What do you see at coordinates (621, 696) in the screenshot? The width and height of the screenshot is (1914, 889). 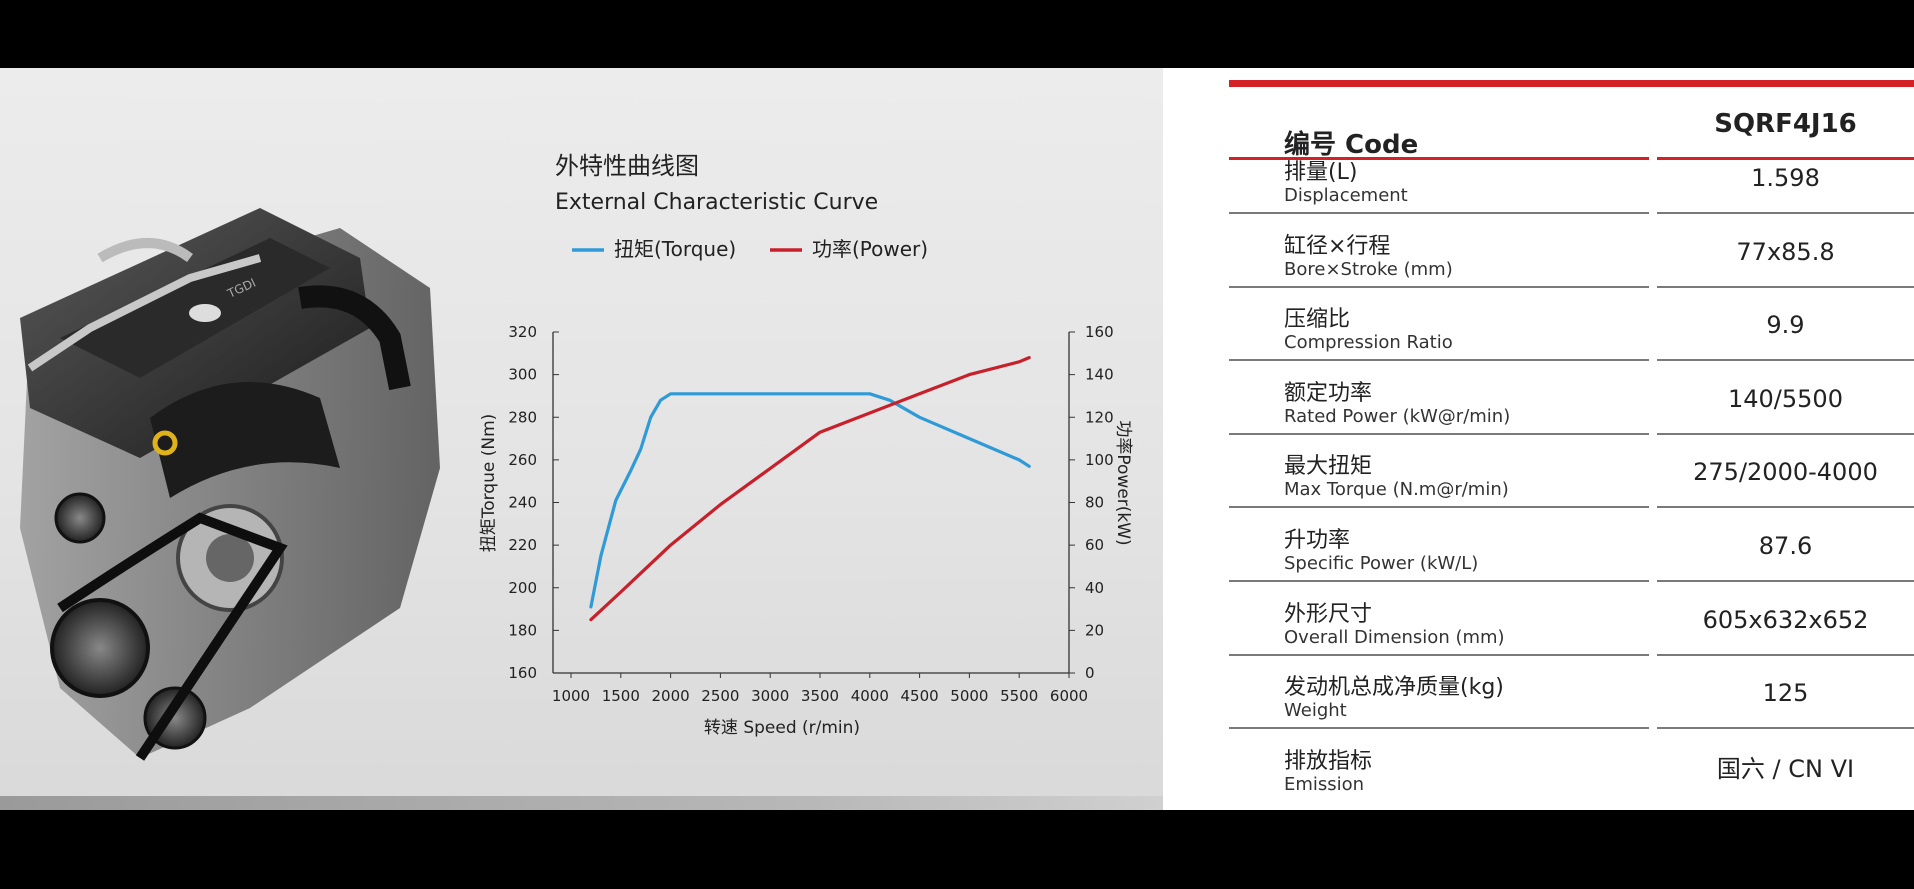 I see `x-tick-label: 1500` at bounding box center [621, 696].